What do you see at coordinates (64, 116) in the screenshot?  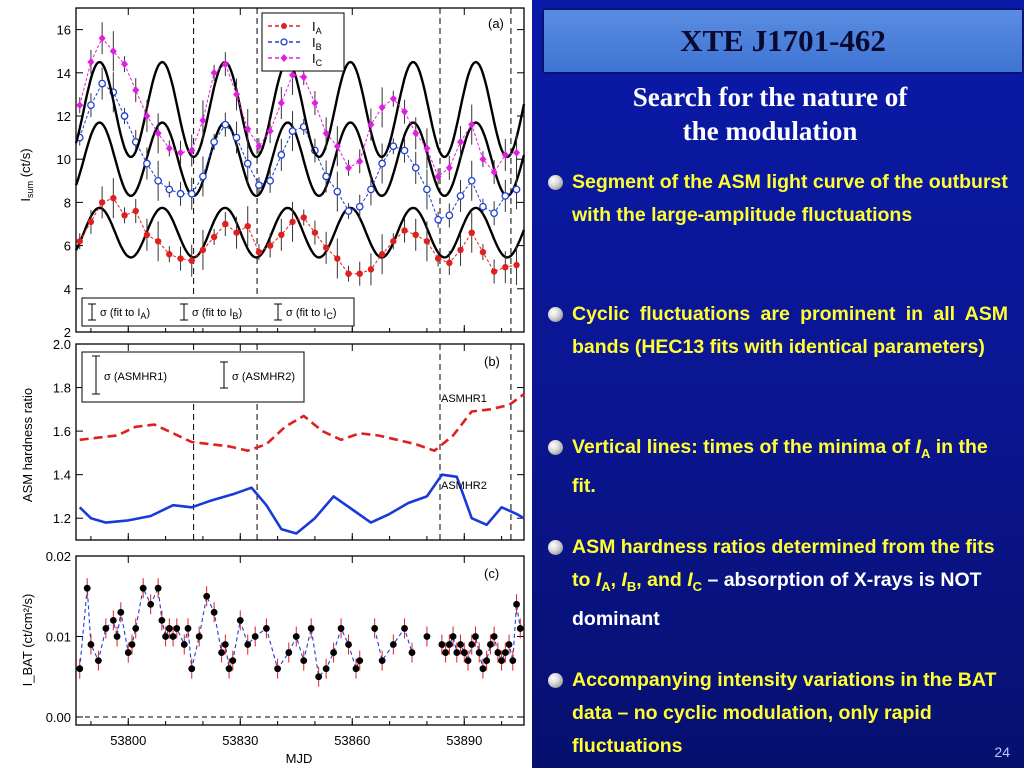 I see `y-tick-label: 12` at bounding box center [64, 116].